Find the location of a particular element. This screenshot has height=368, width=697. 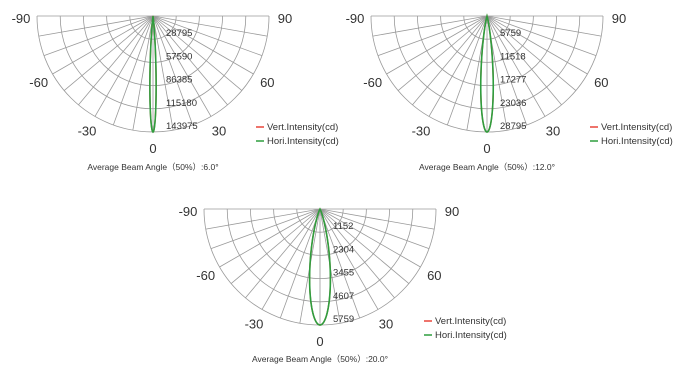

radial-label: 17277 is located at coordinates (513, 80).